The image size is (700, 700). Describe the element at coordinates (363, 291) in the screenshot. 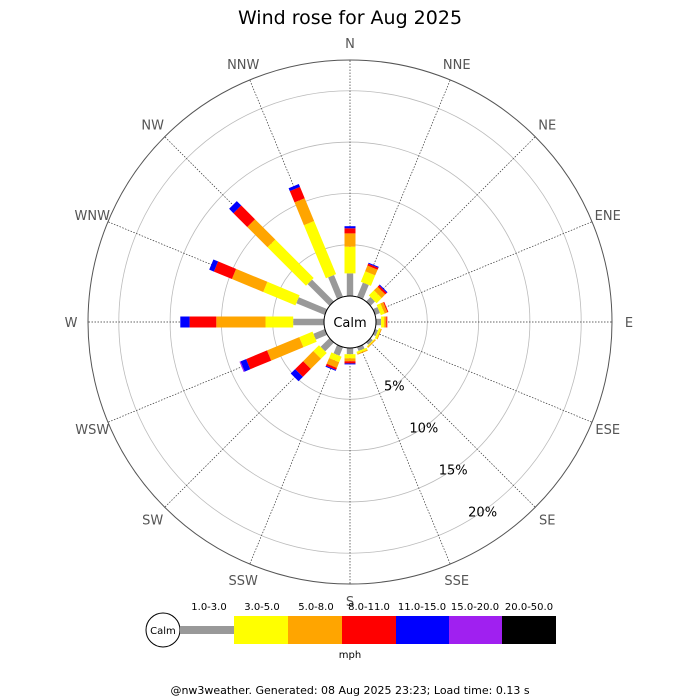

I see `bar-nne-1.0-3.0` at that location.